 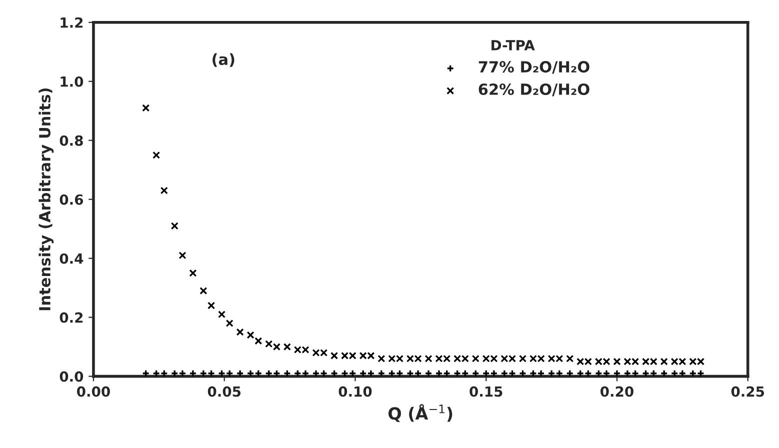 I want to click on x-tick-label: 0.15, so click(x=486, y=391).